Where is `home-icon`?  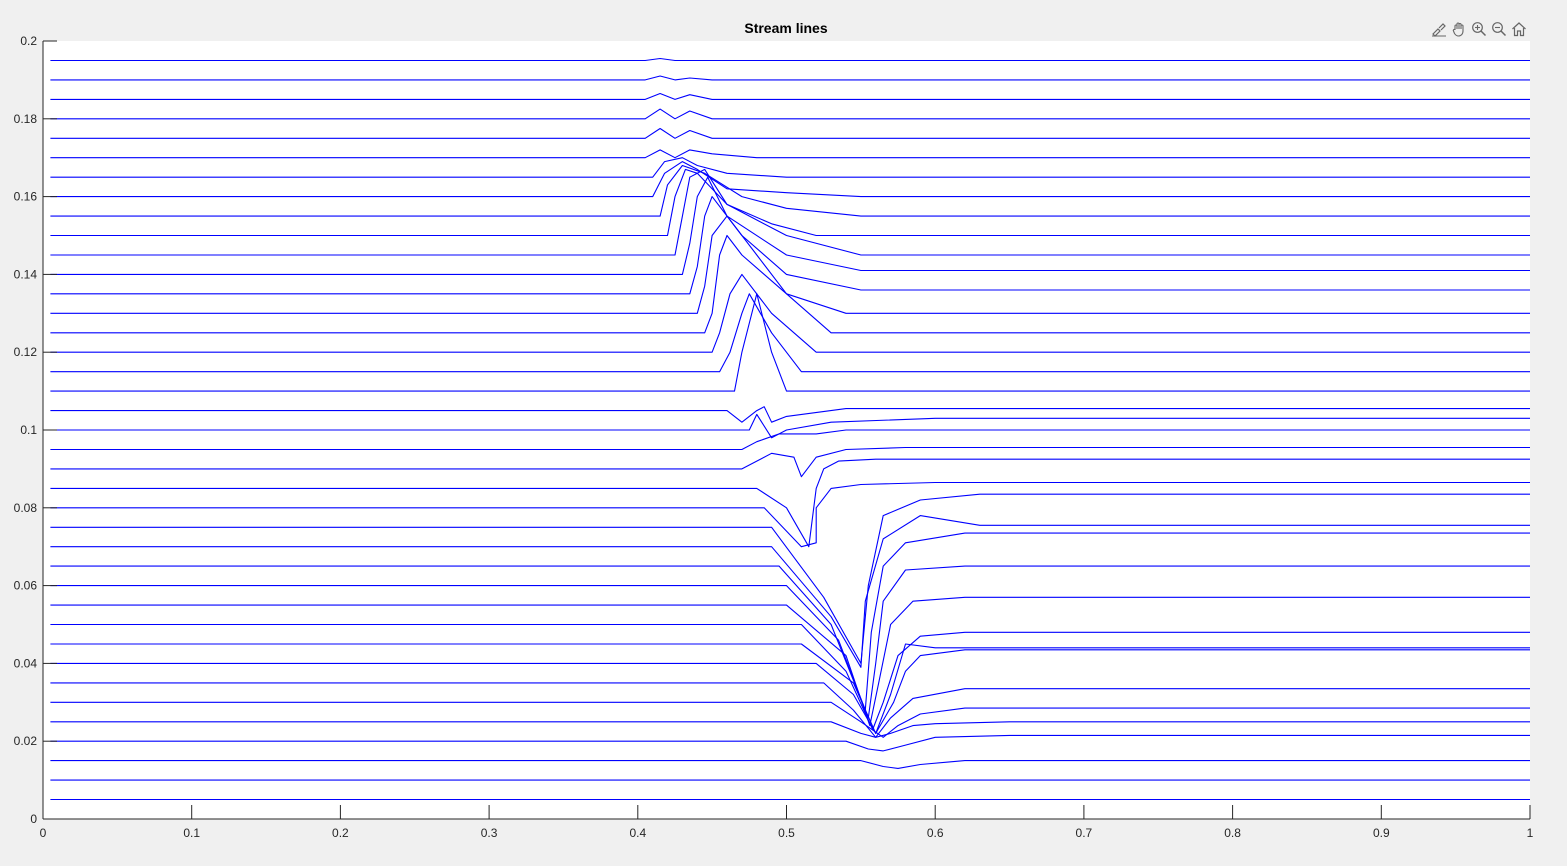 home-icon is located at coordinates (1518, 29).